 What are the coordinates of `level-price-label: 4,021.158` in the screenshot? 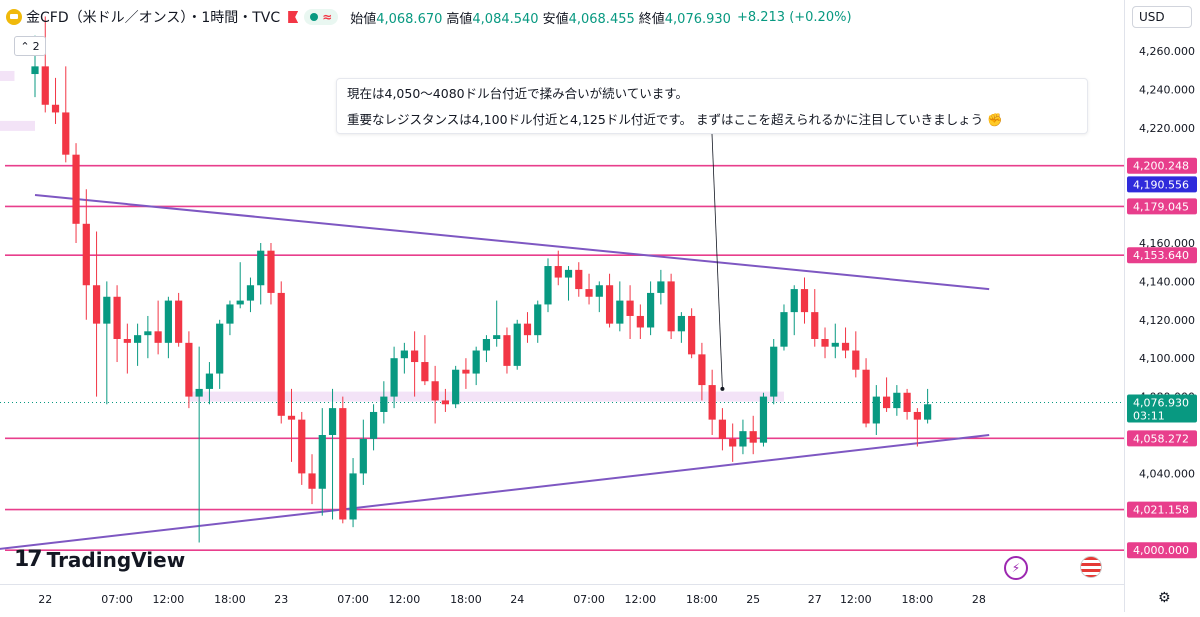 It's located at (1161, 510).